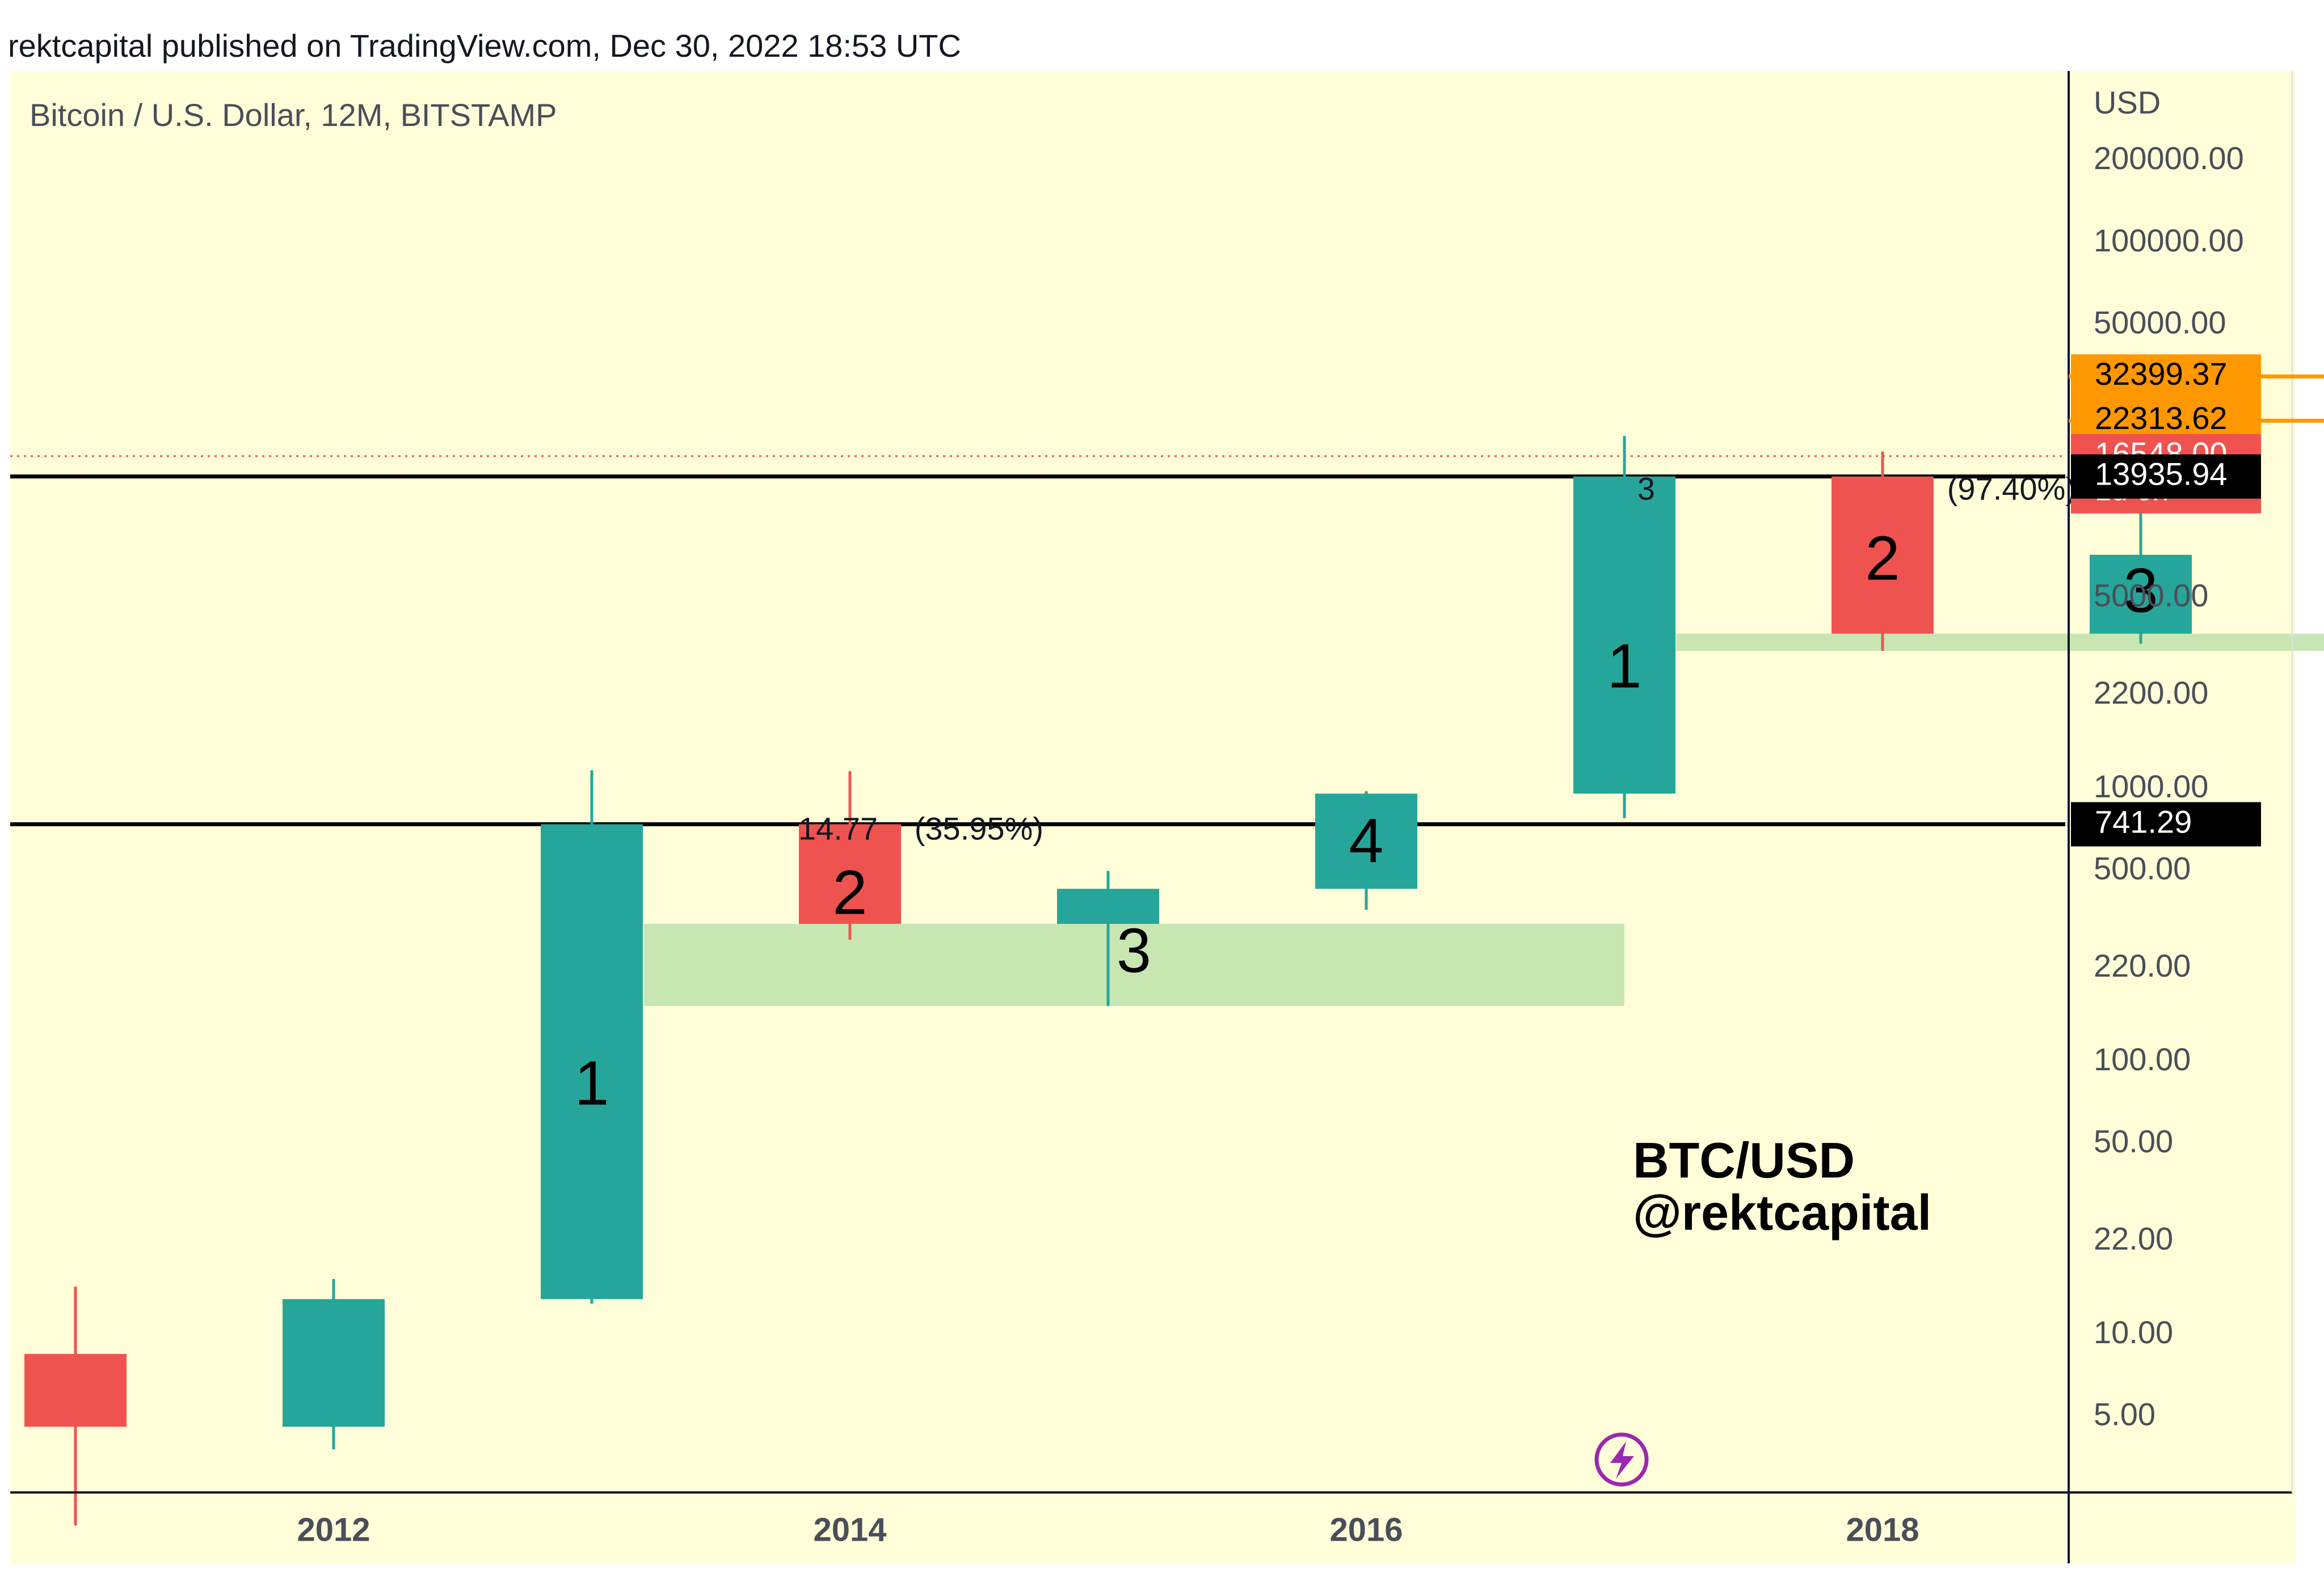  I want to click on y-tick-label-12: 10.00, so click(2133, 1332).